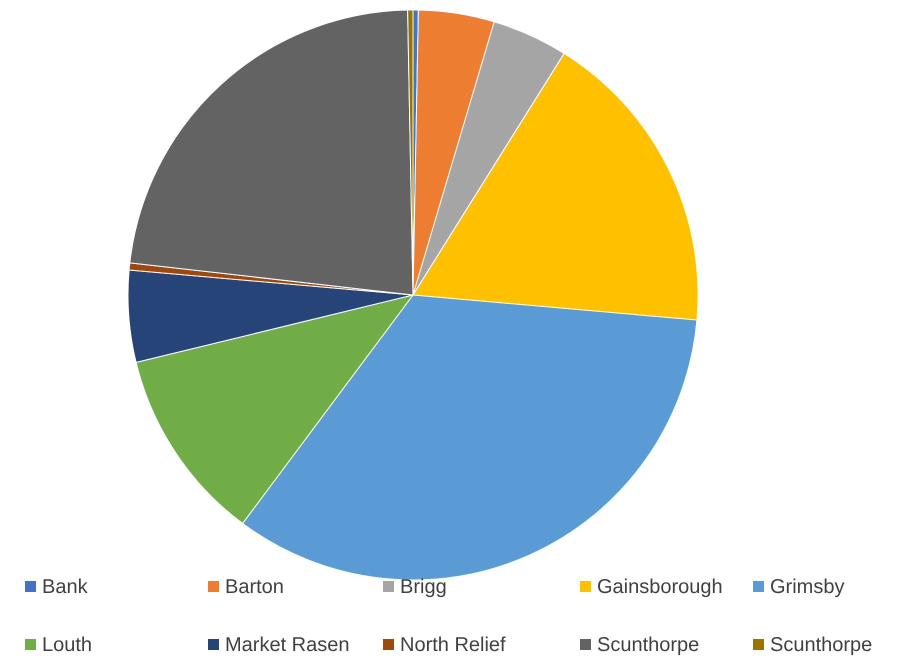 Image resolution: width=920 pixels, height=659 pixels. Describe the element at coordinates (423, 587) in the screenshot. I see `legend-label: Brigg` at that location.